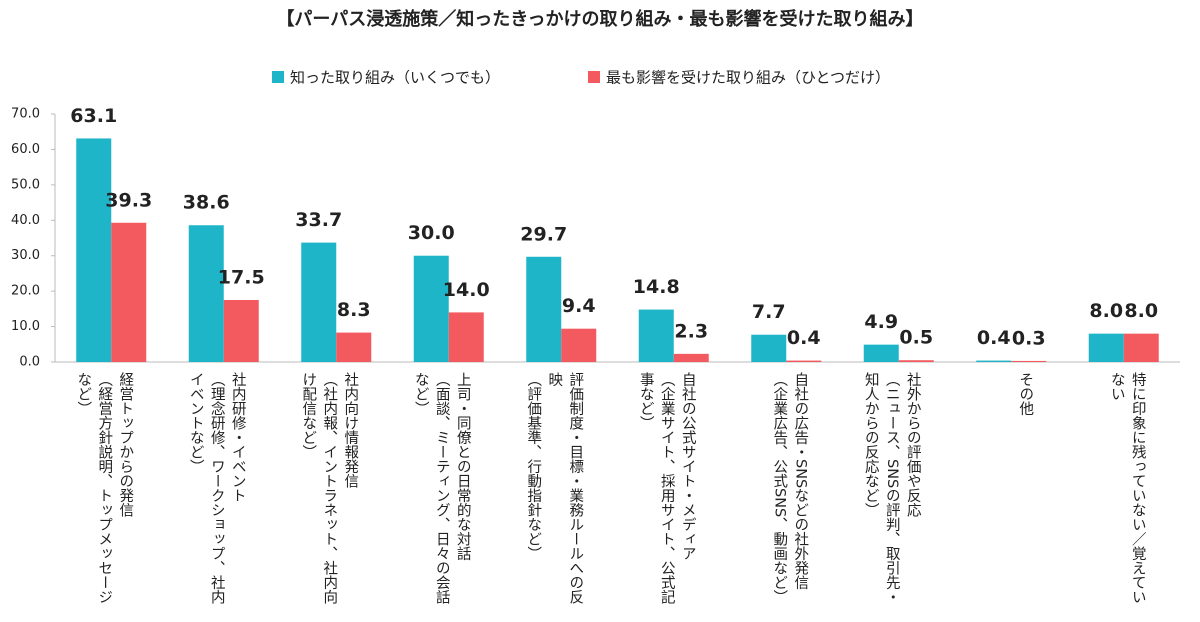  I want to click on value-label: 4.9, so click(881, 322).